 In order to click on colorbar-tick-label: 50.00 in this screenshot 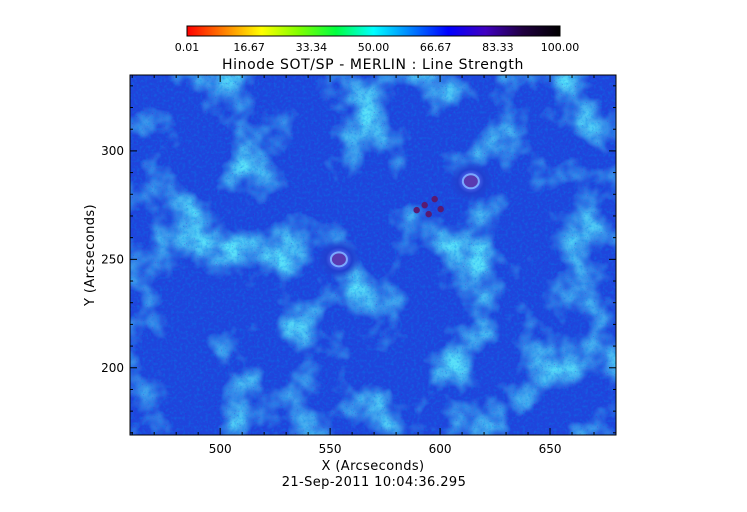, I will do `click(374, 47)`.